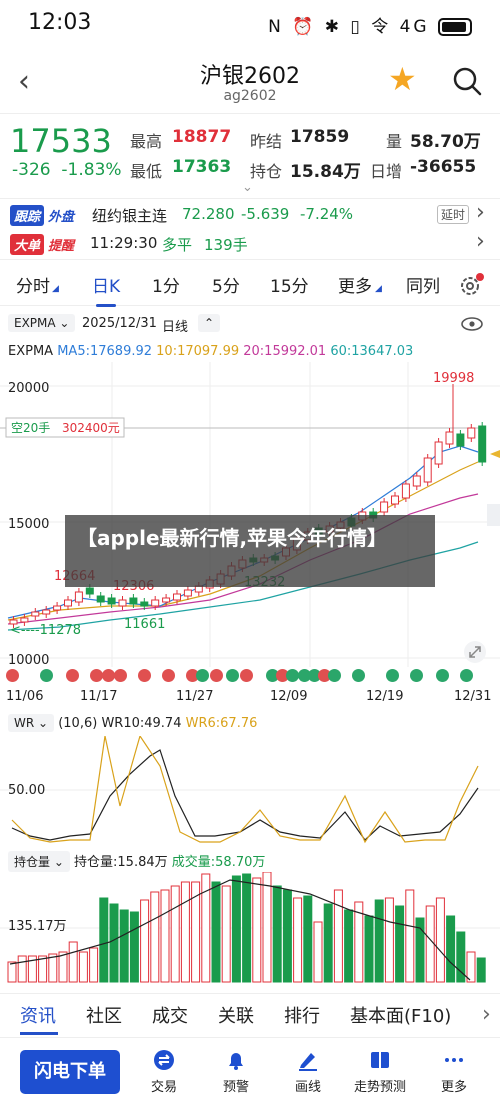 The image size is (500, 1105). Describe the element at coordinates (106, 289) in the screenshot. I see `tab-daily-k: 日K` at that location.